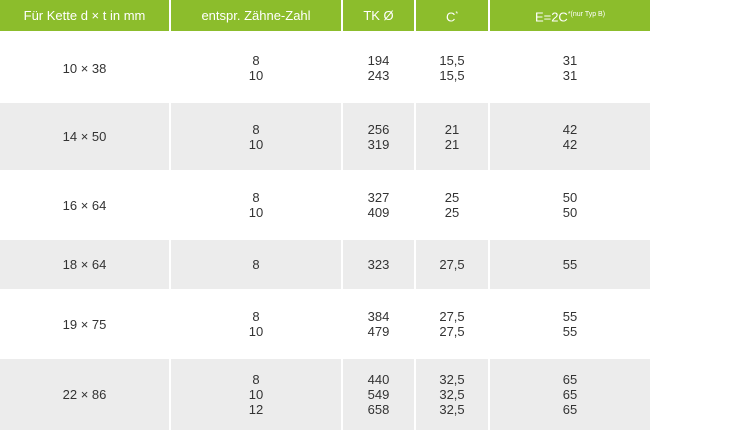  What do you see at coordinates (586, 14) in the screenshot?
I see `header-sup: *(nur Typ B)` at bounding box center [586, 14].